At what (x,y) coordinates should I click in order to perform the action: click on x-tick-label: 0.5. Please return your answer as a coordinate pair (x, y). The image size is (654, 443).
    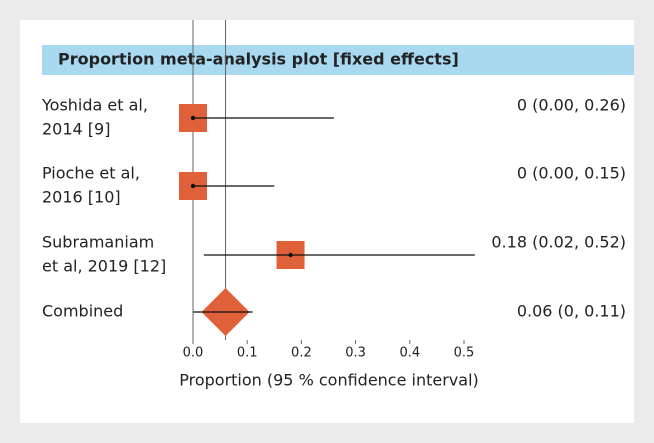
    Looking at the image, I should click on (464, 353).